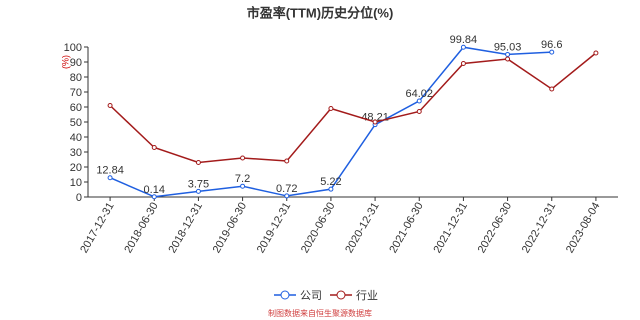 This screenshot has width=640, height=320. I want to click on y-tick-label: 0, so click(79, 198).